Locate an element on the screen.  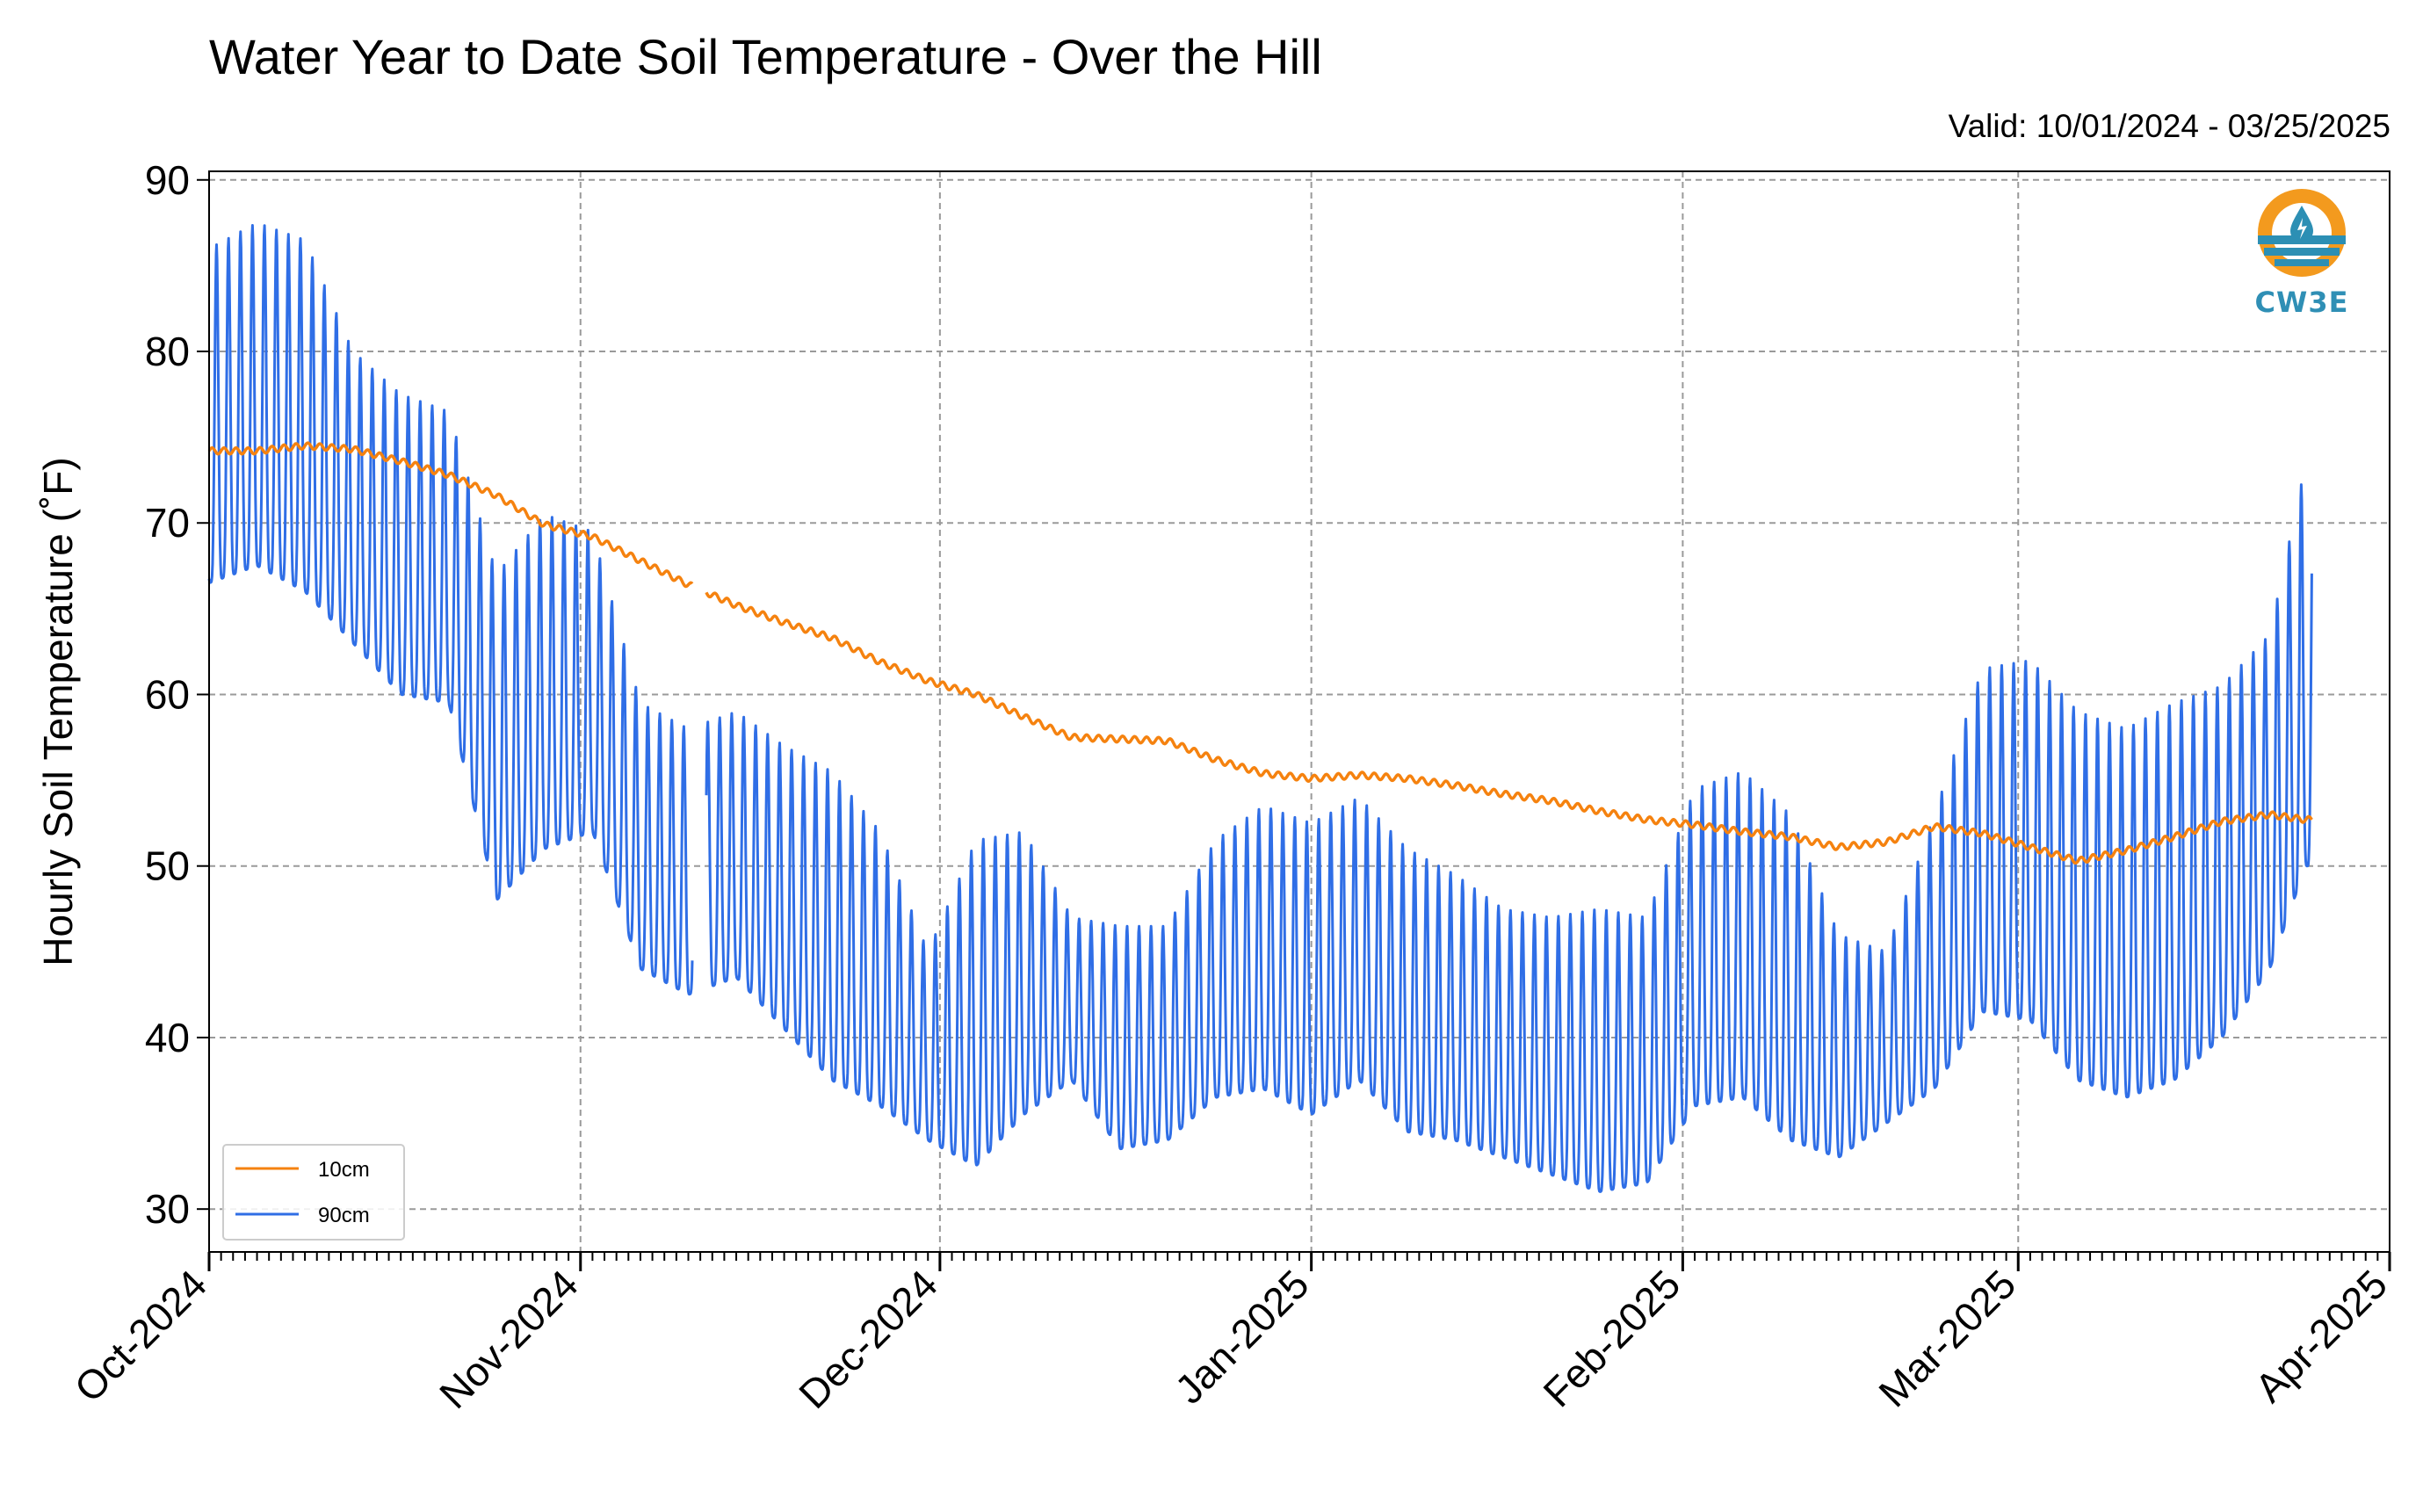
y-tick-label: 60 is located at coordinates (167, 694).